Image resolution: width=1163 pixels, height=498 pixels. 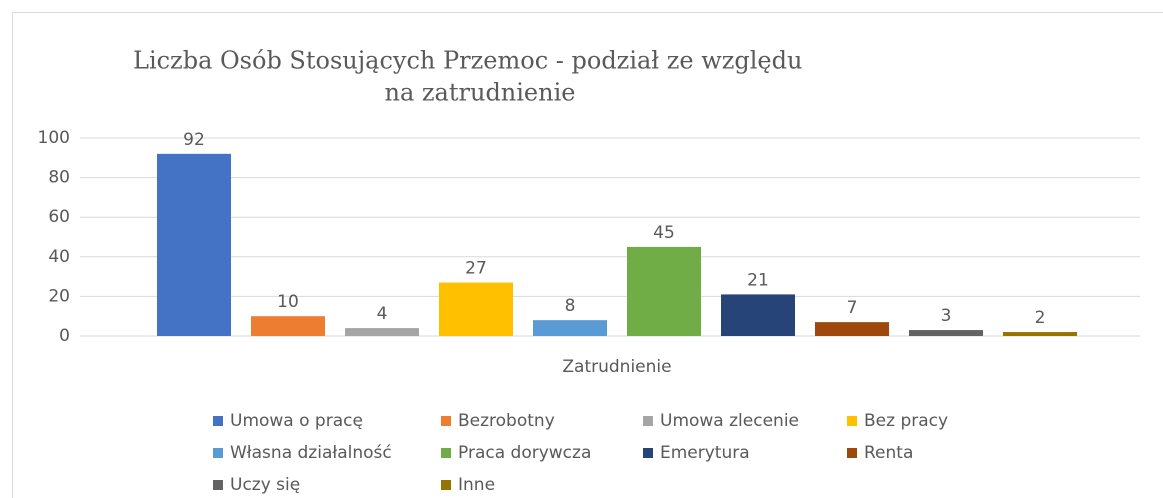 I want to click on chart-title: na zatrudnienie, so click(x=480, y=93).